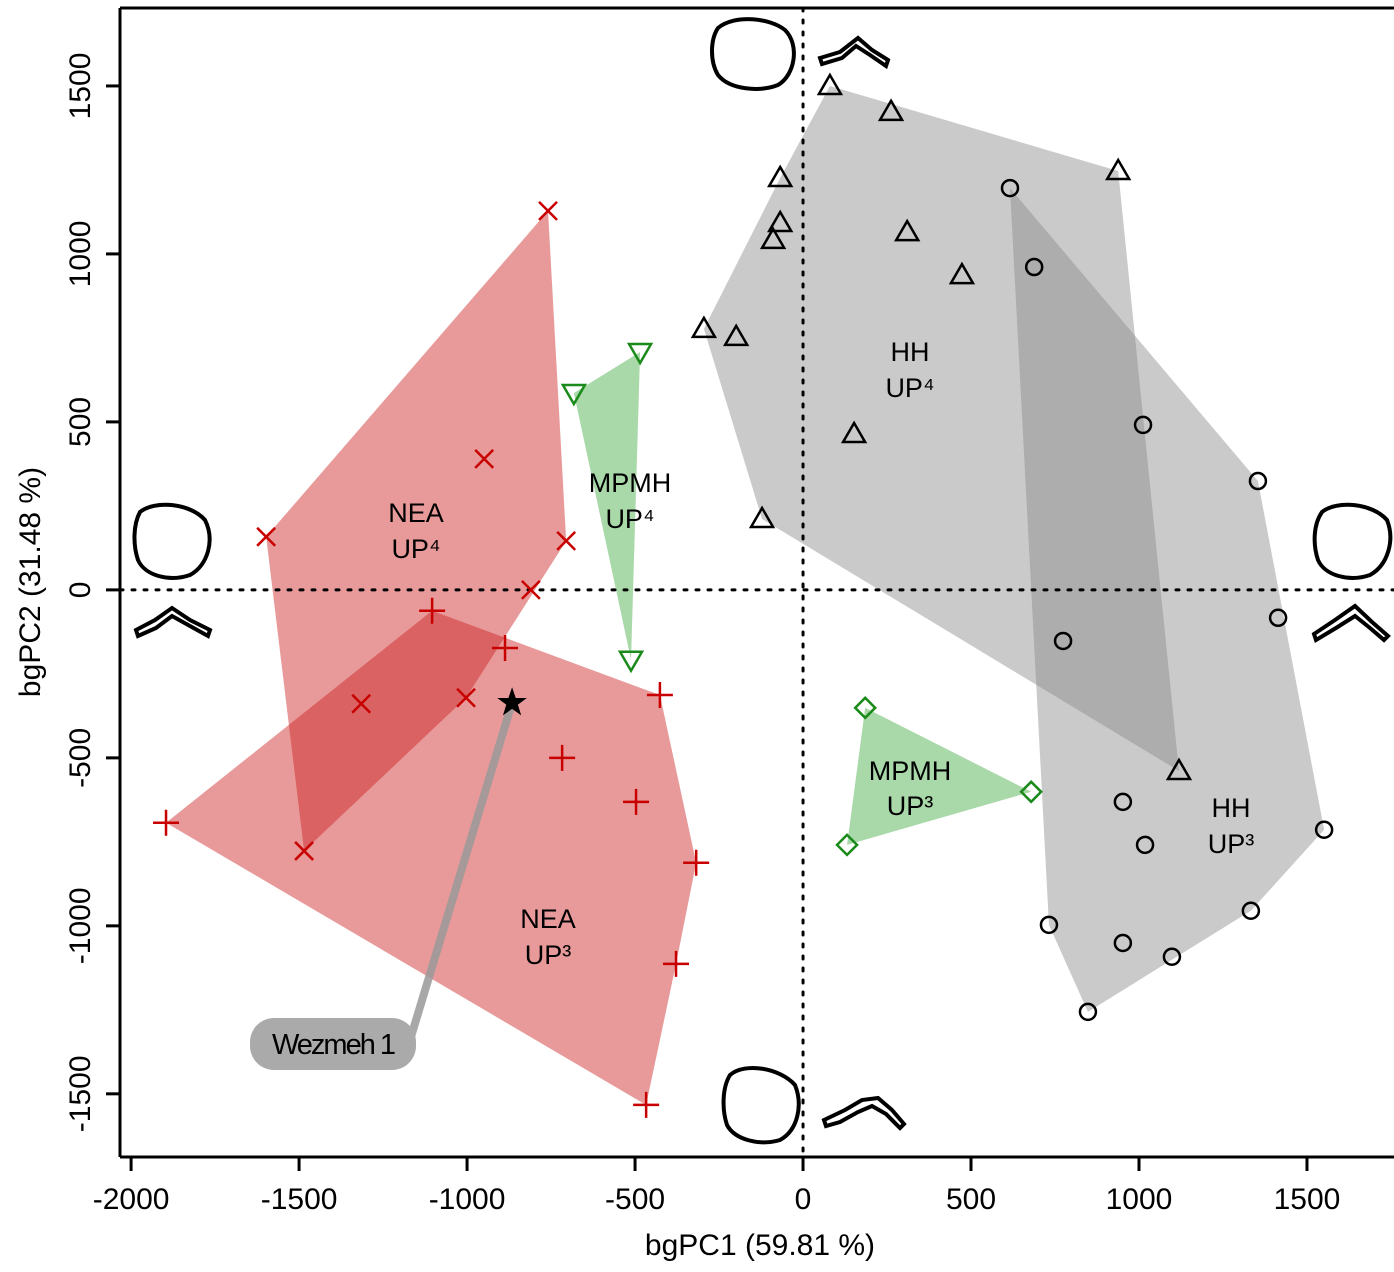  What do you see at coordinates (80, 254) in the screenshot?
I see `y-tick-label: 1000` at bounding box center [80, 254].